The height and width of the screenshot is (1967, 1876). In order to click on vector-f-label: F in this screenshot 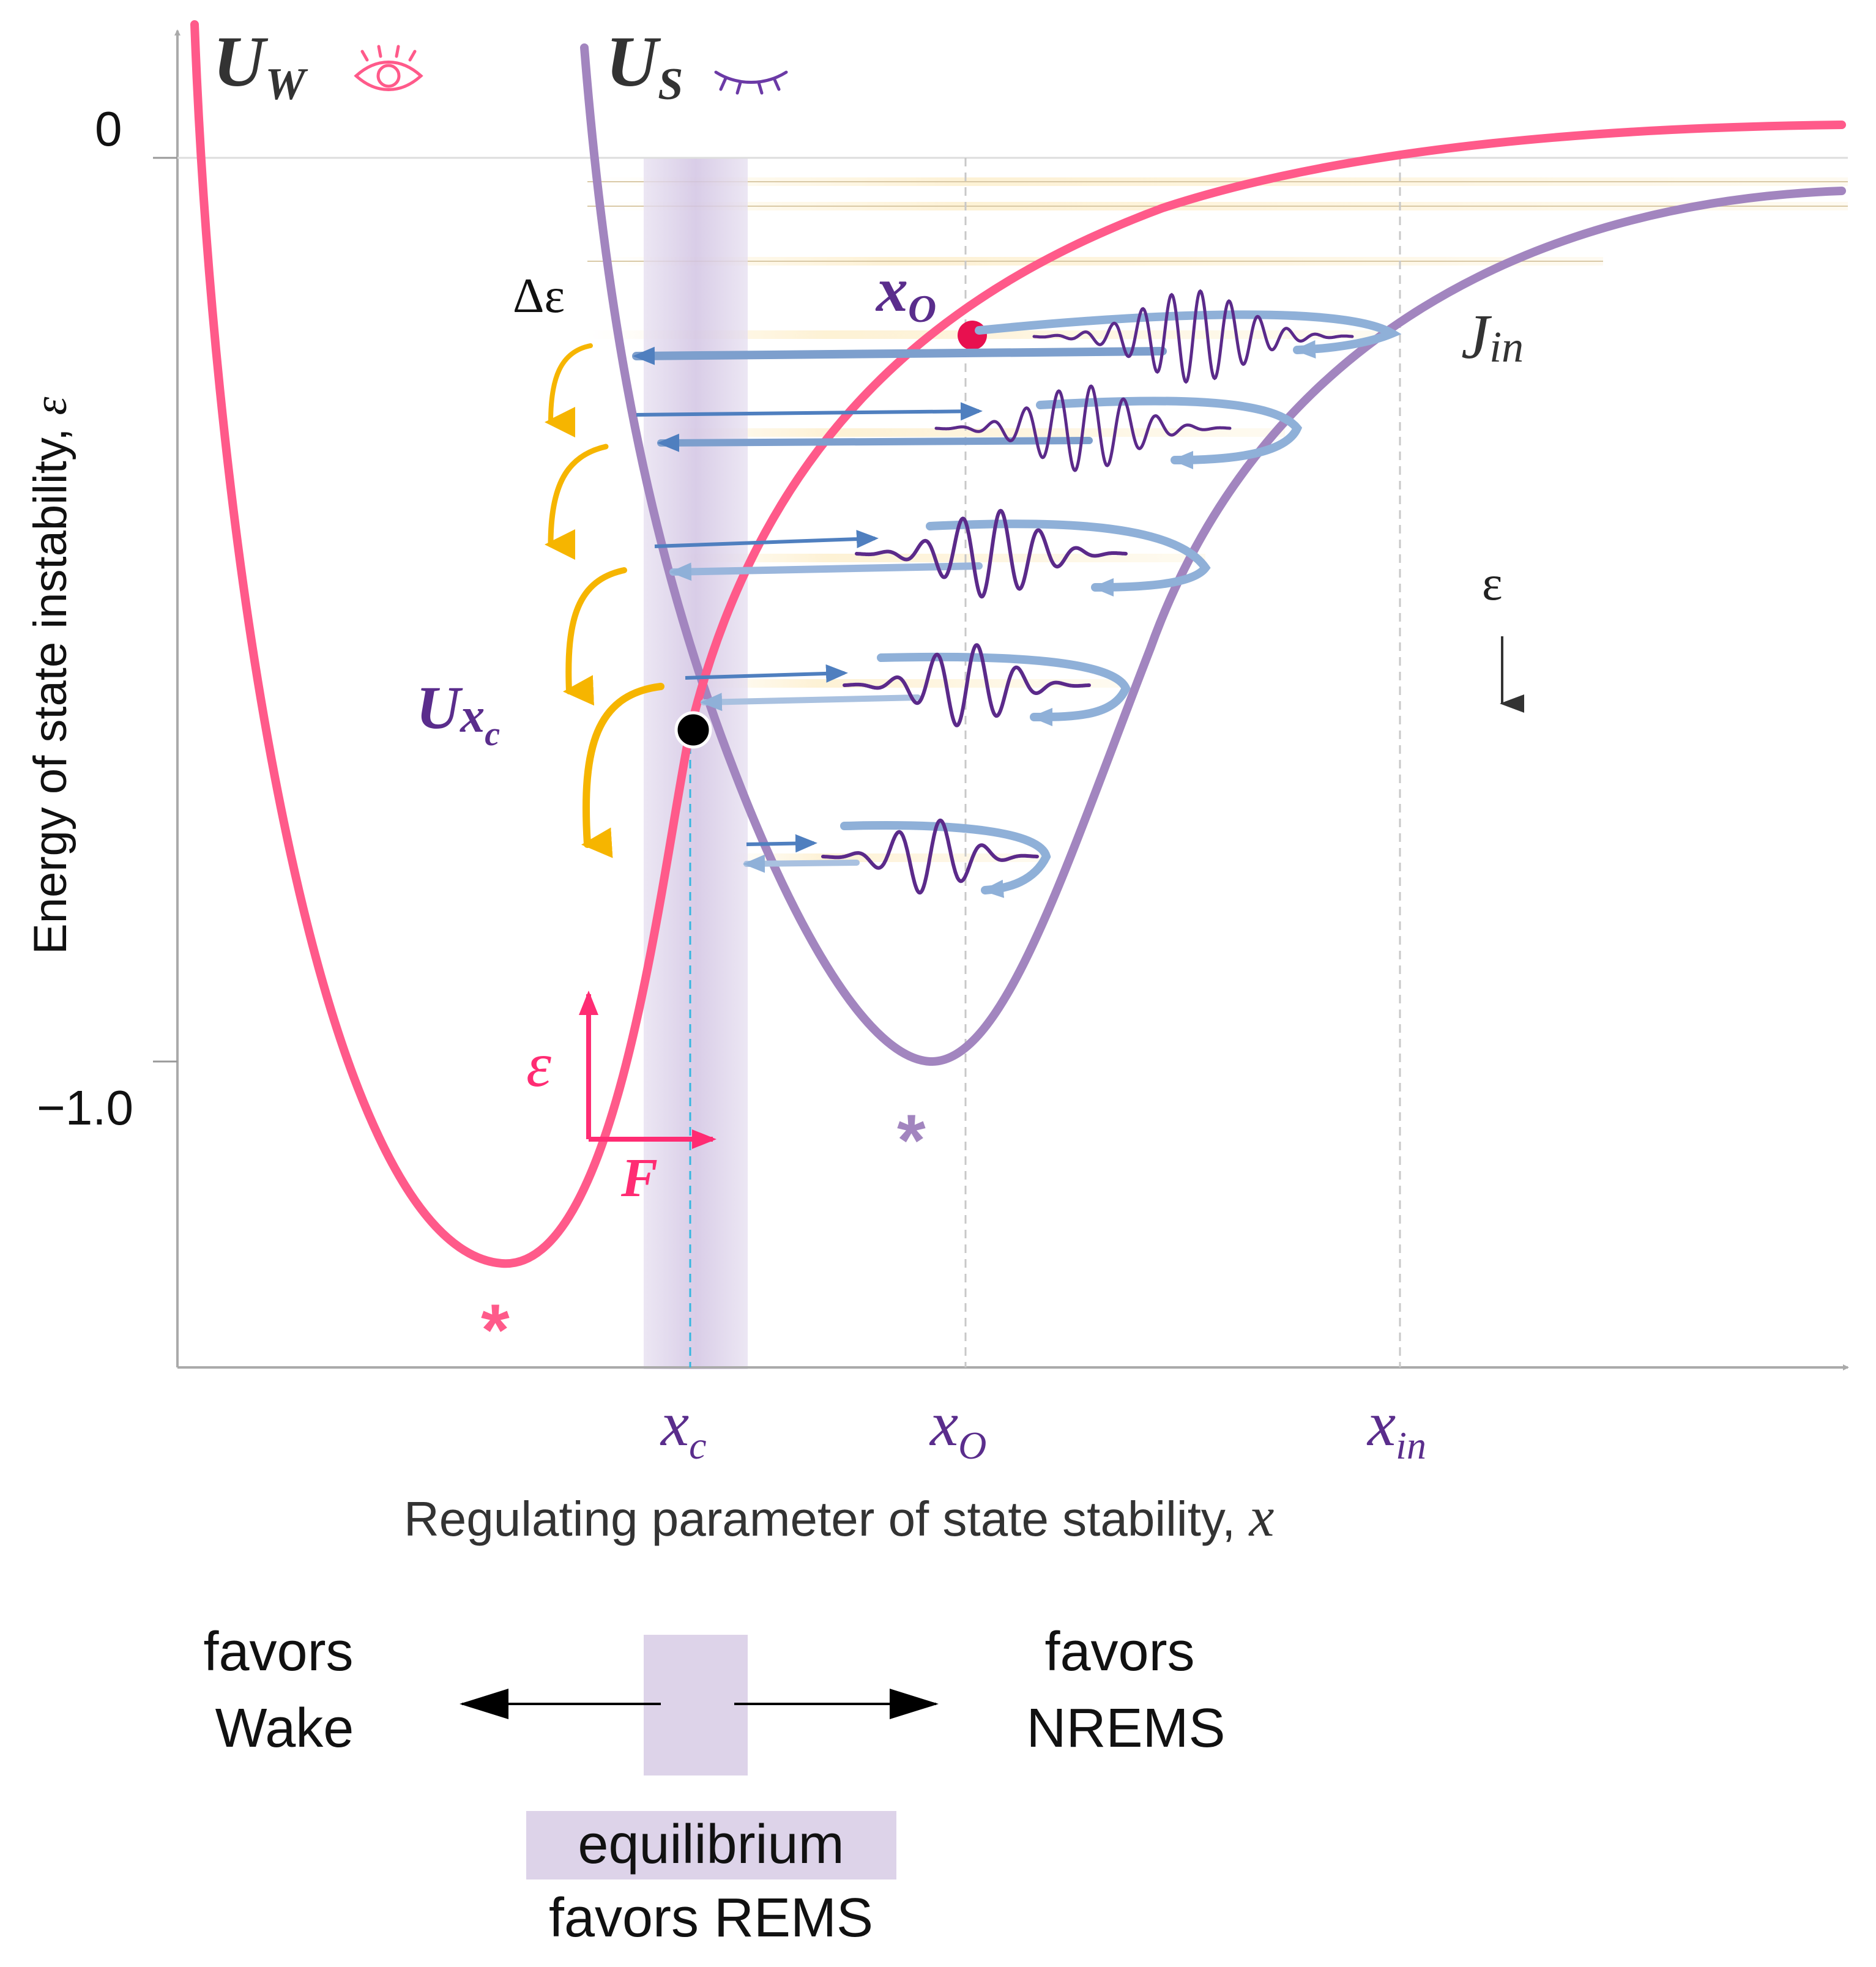, I will do `click(639, 1178)`.